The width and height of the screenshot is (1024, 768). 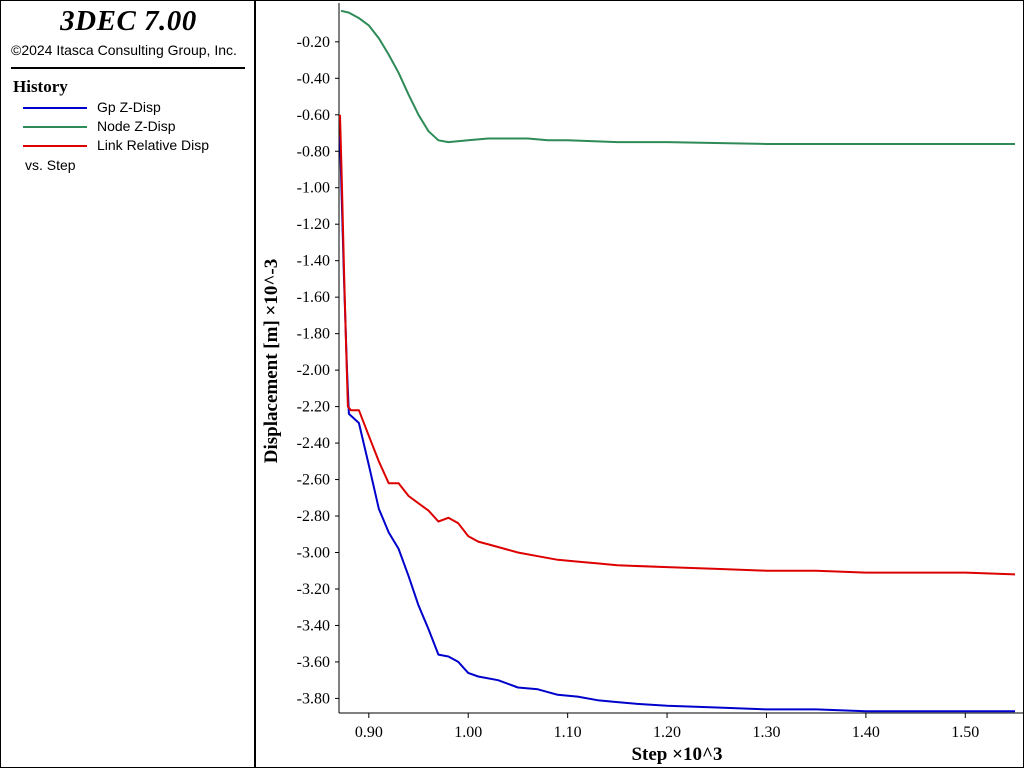 I want to click on app-title: 3DEC 7.00, so click(x=128, y=21).